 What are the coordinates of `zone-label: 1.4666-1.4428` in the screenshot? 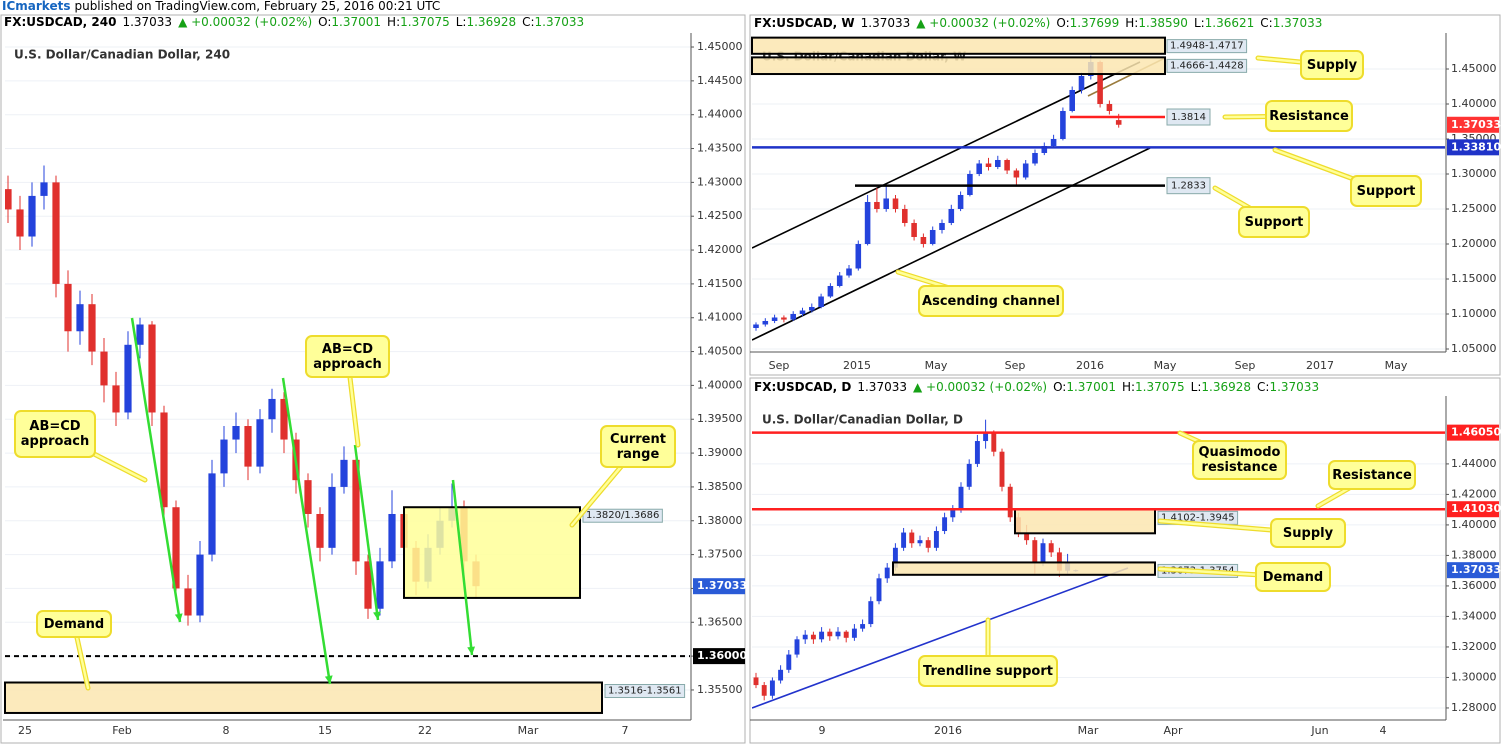 It's located at (1207, 65).